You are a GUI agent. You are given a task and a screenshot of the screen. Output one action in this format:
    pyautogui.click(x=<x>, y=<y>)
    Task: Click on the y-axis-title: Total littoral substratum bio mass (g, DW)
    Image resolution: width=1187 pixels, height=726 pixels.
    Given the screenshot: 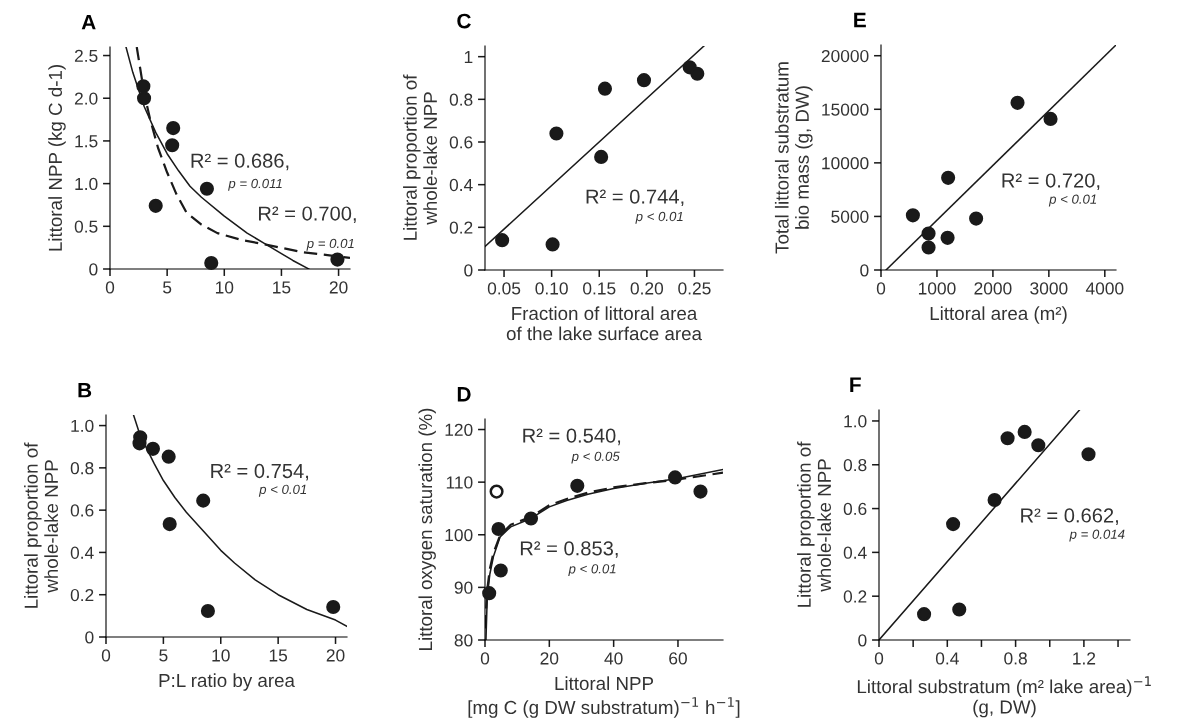 What is the action you would take?
    pyautogui.click(x=793, y=158)
    